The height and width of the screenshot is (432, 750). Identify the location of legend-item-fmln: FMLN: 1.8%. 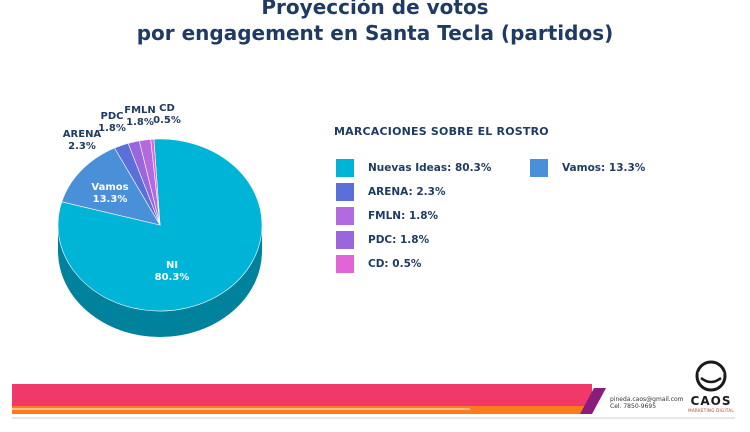
(387, 216).